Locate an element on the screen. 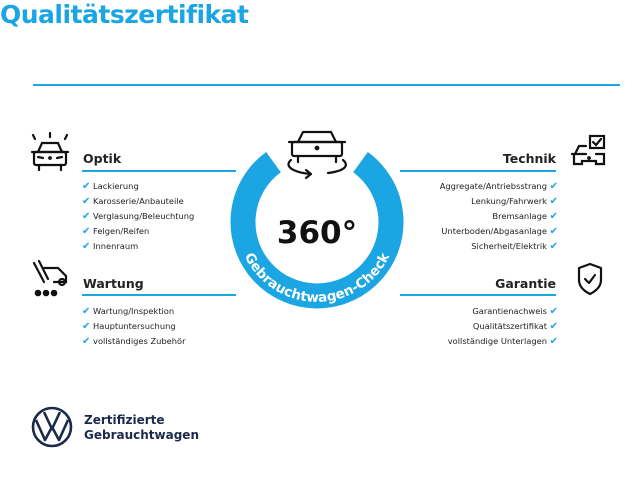  list-item: vollständige Unterlagen ✔ is located at coordinates (503, 341).